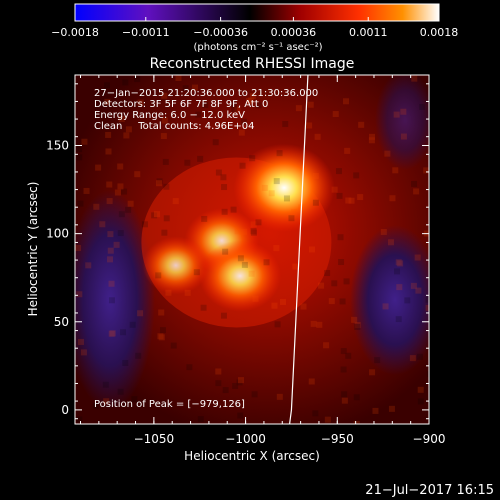  I want to click on info-line-time: 27−Jan−2015 21:20:36.000 to 21:30:36.000, so click(206, 93).